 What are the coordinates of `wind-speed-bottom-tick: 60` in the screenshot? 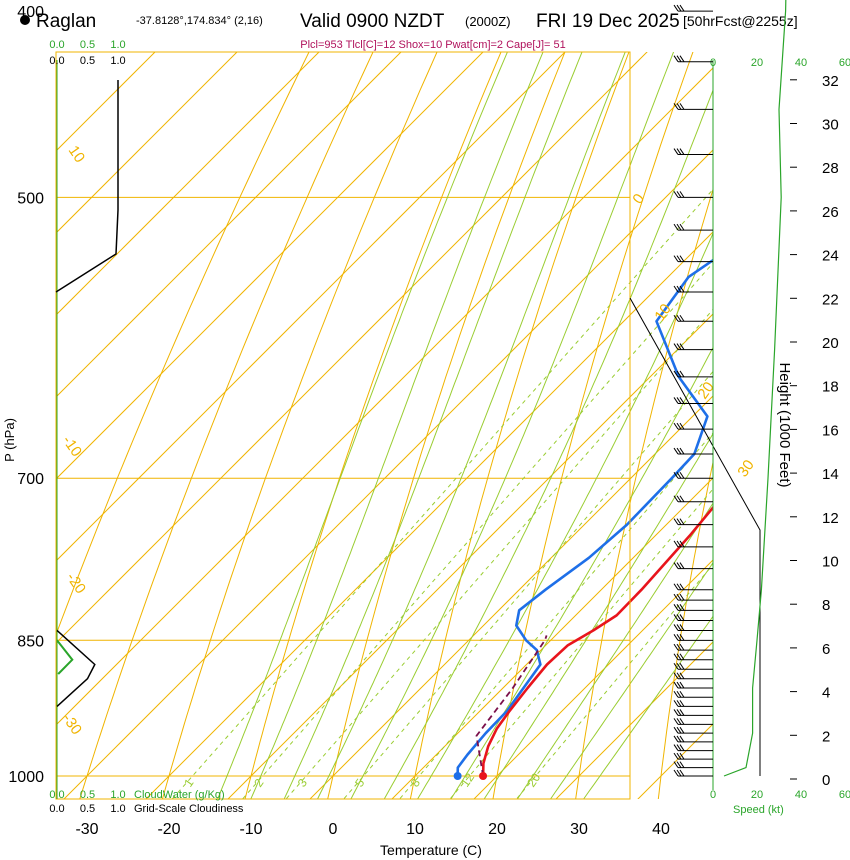 It's located at (844, 795).